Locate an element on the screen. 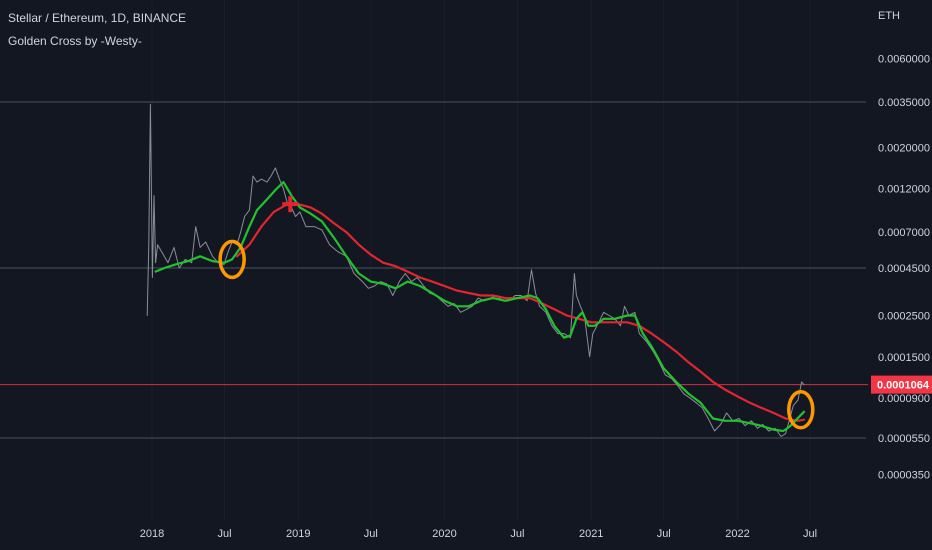 Image resolution: width=932 pixels, height=550 pixels. last-price-label: 0.0001064 is located at coordinates (903, 386).